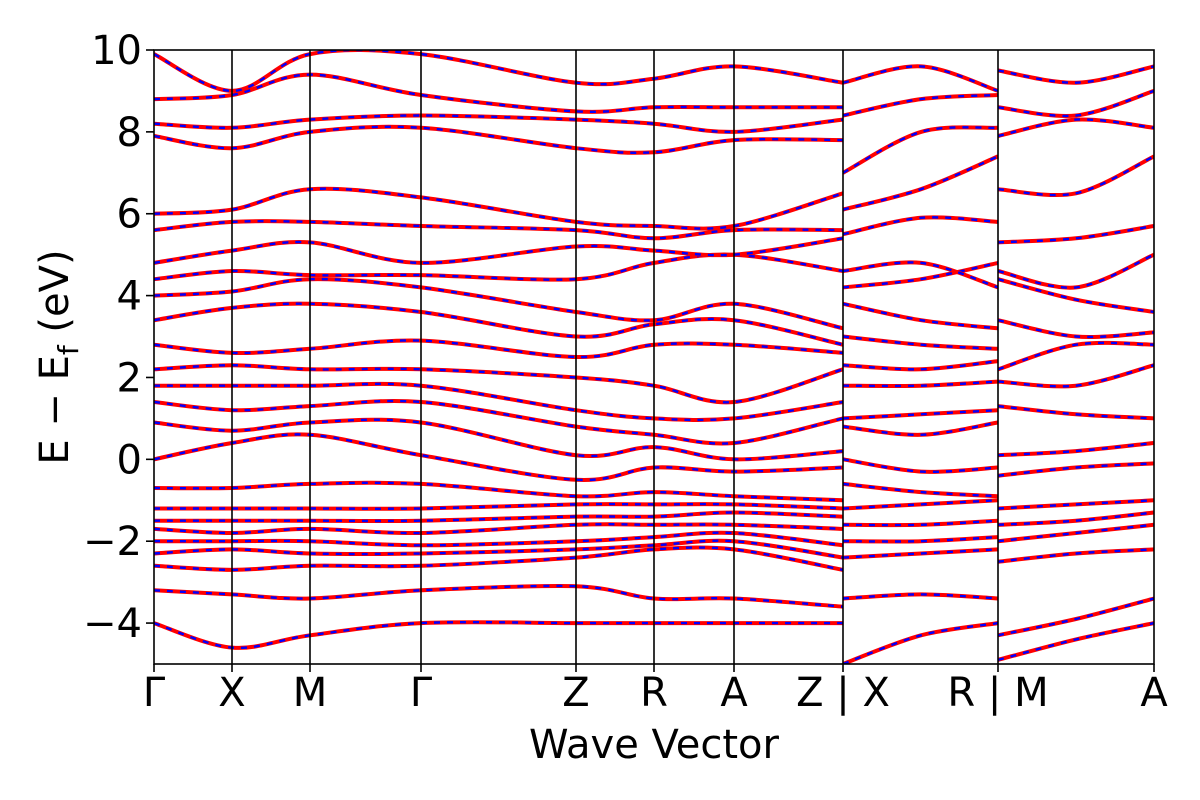  I want to click on y-axis-label-main: E − E, so click(55, 410).